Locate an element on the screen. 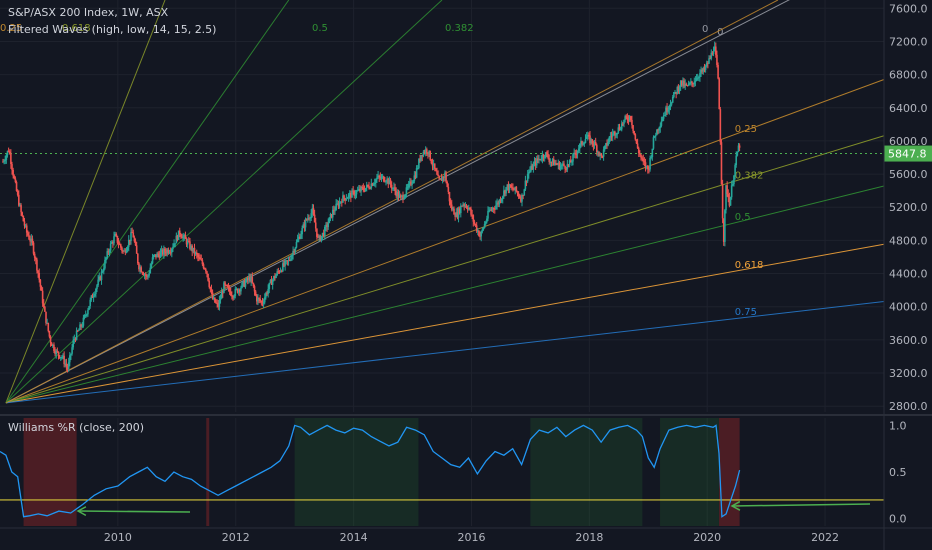 This screenshot has height=550, width=932. wpr-band-green is located at coordinates (586, 472).